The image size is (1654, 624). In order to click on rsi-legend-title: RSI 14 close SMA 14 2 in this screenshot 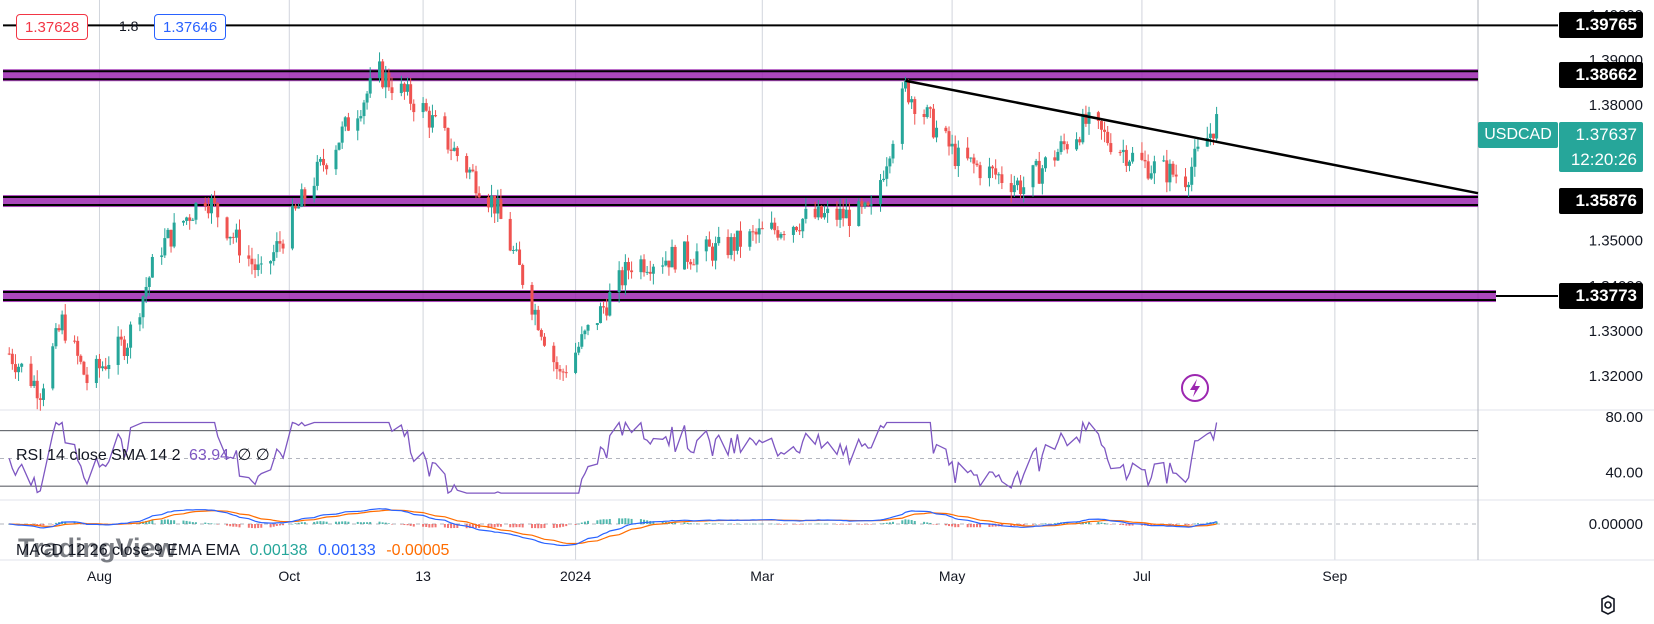, I will do `click(98, 455)`.